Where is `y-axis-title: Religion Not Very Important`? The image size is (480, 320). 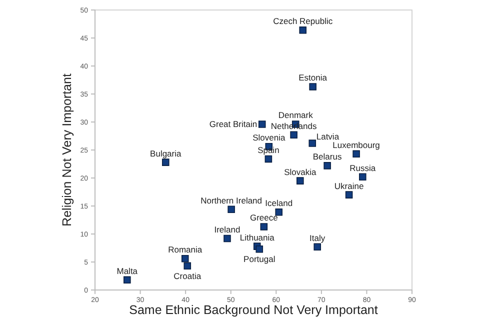
y-axis-title: Religion Not Very Important is located at coordinates (67, 149).